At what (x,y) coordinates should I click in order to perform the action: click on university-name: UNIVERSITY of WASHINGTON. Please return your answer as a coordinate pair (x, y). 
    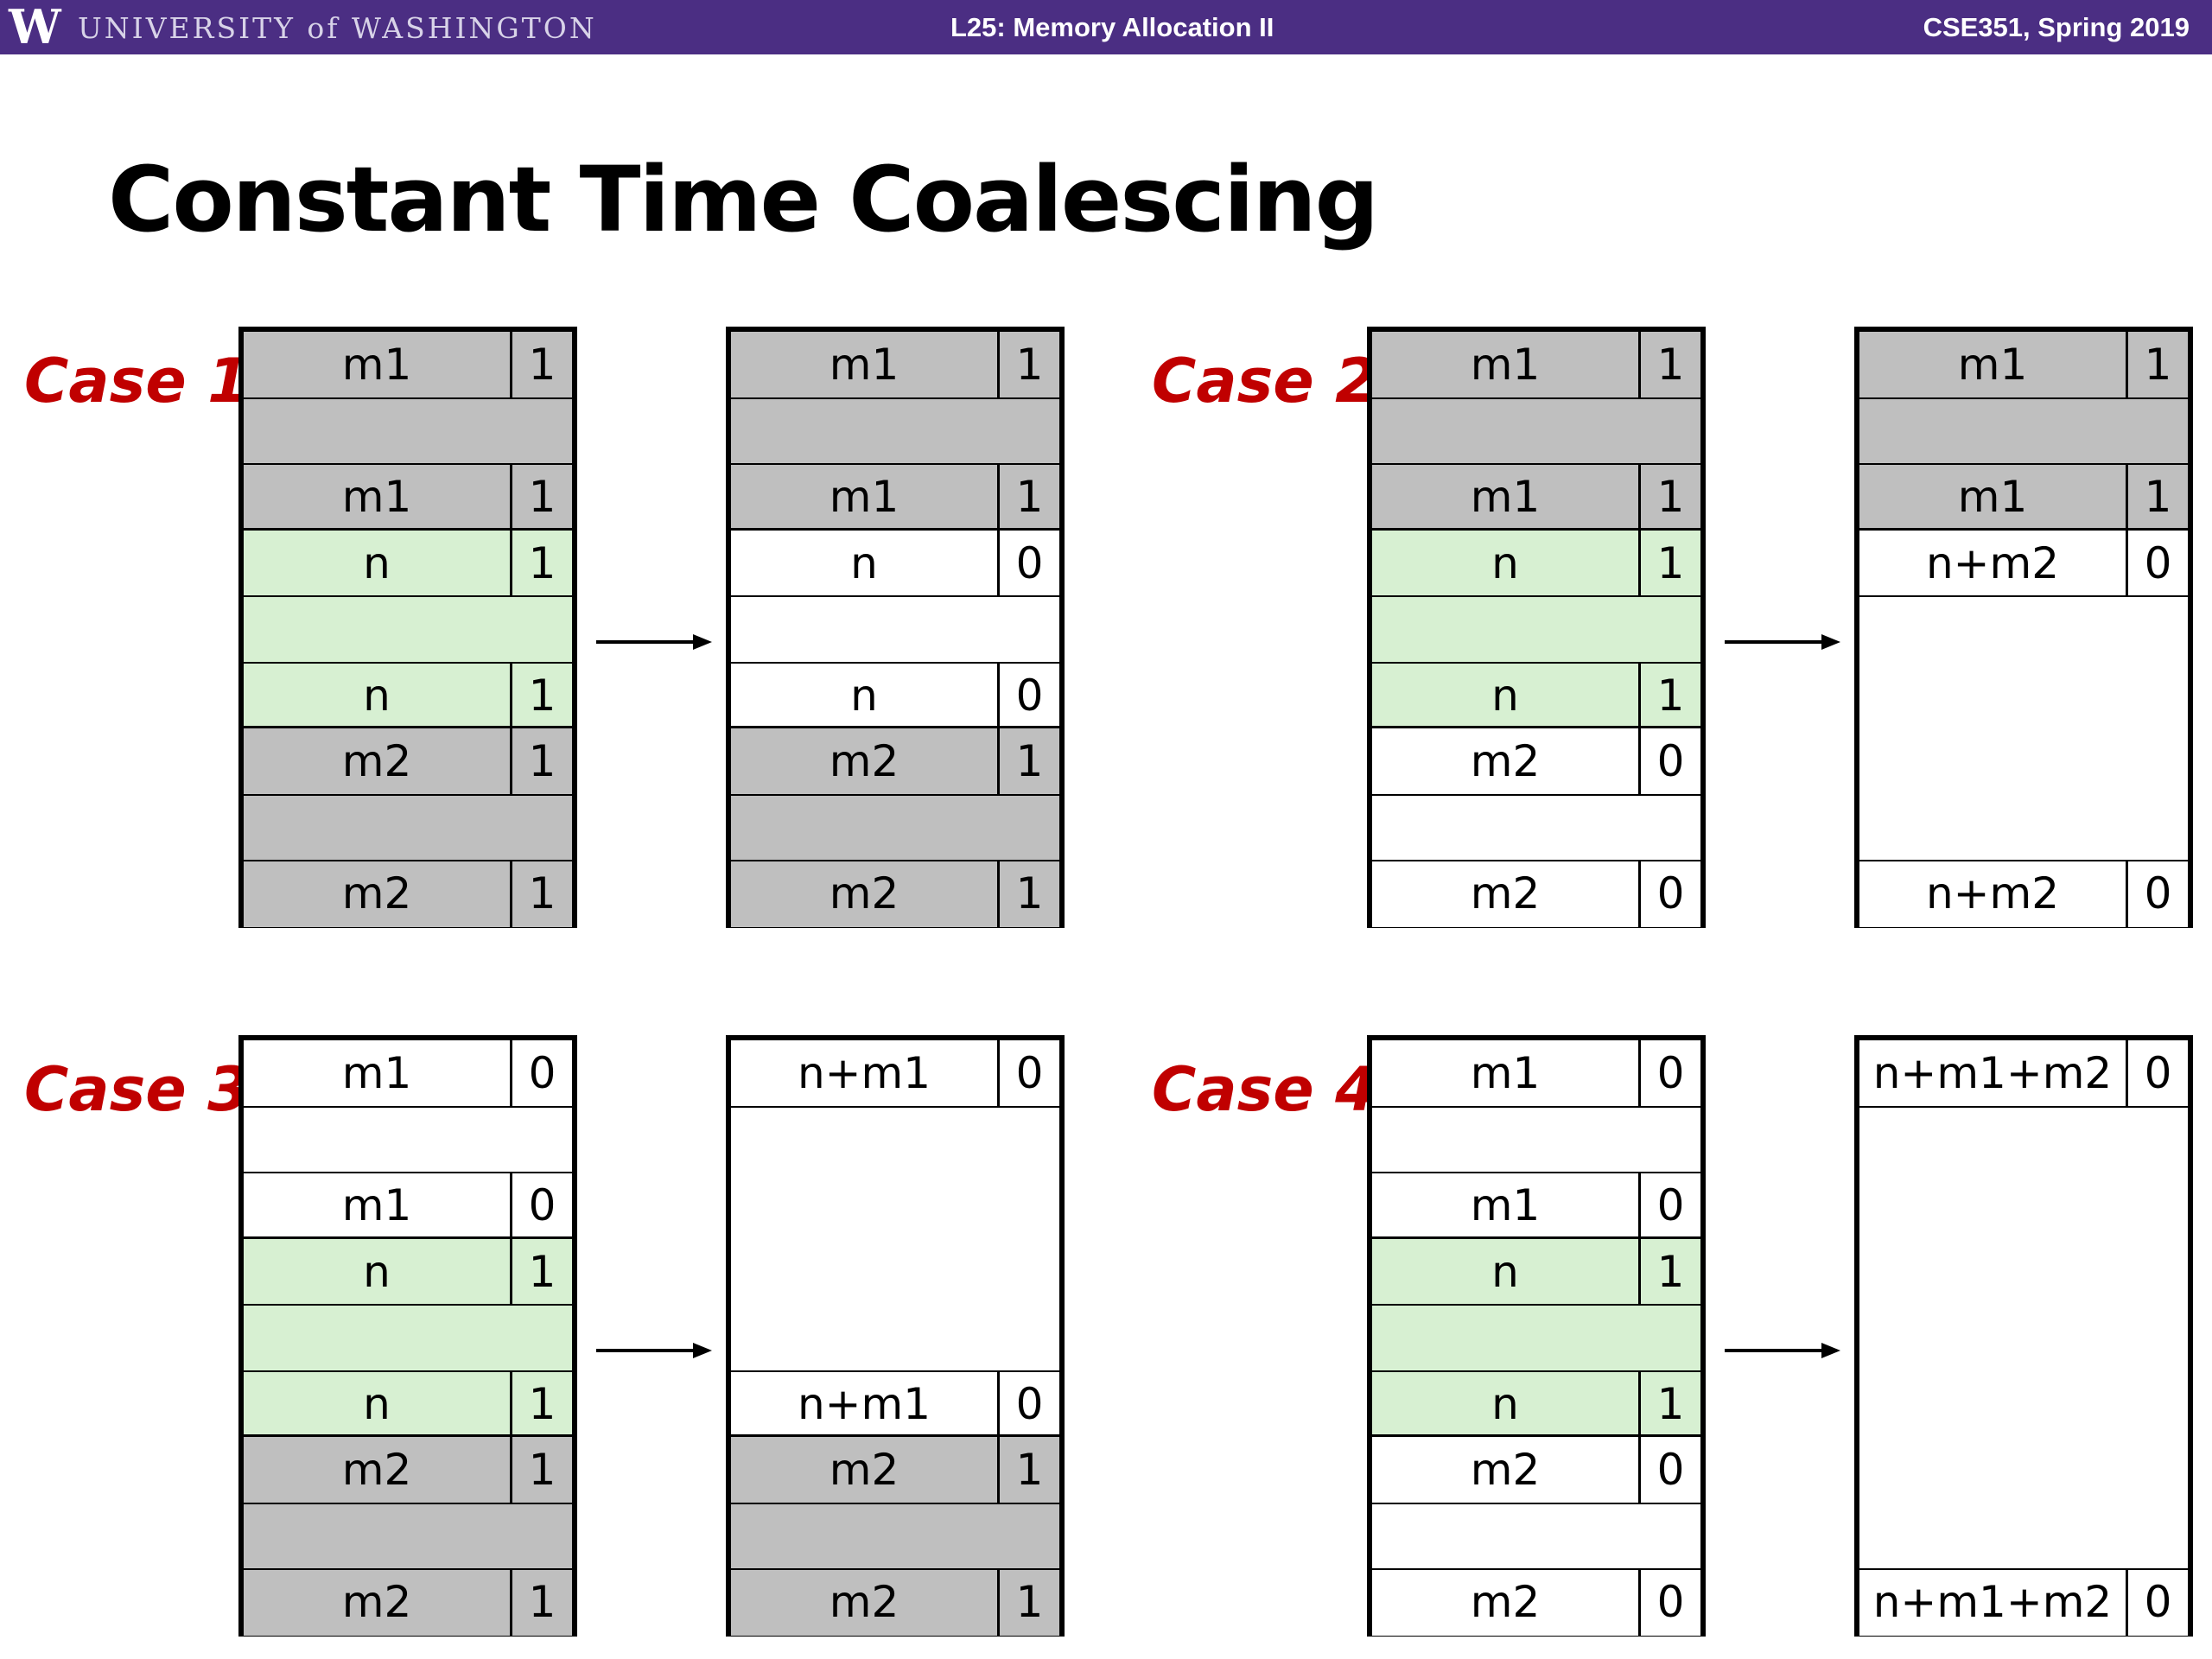
    Looking at the image, I should click on (337, 28).